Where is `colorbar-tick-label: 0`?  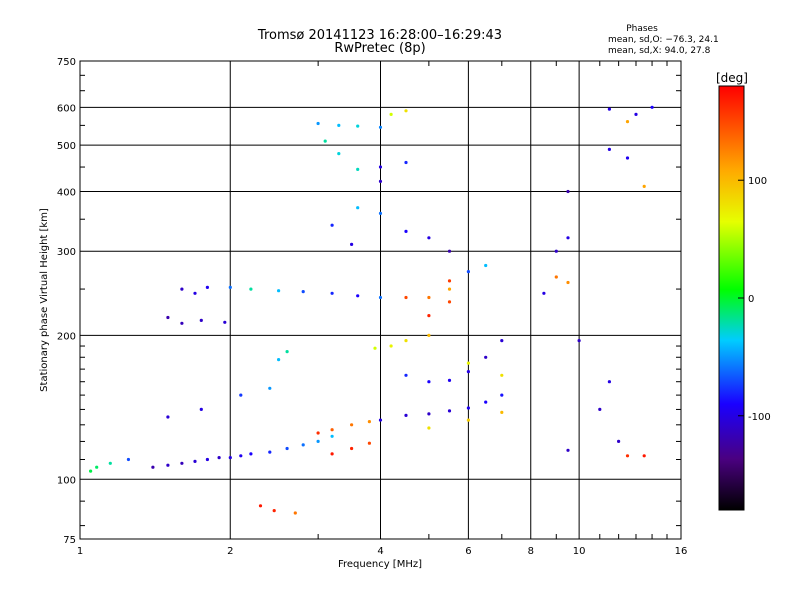 colorbar-tick-label: 0 is located at coordinates (751, 299).